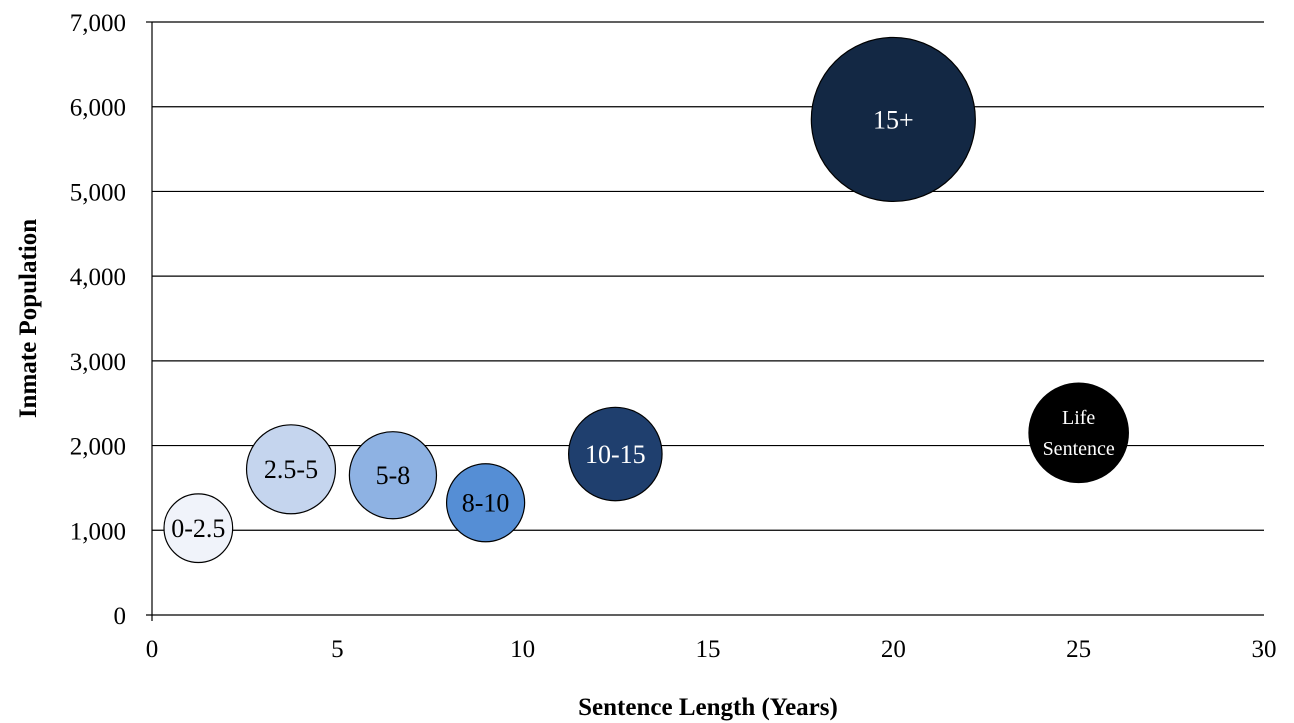  What do you see at coordinates (708, 707) in the screenshot?
I see `x-axis-title: Sentence Length (Years)` at bounding box center [708, 707].